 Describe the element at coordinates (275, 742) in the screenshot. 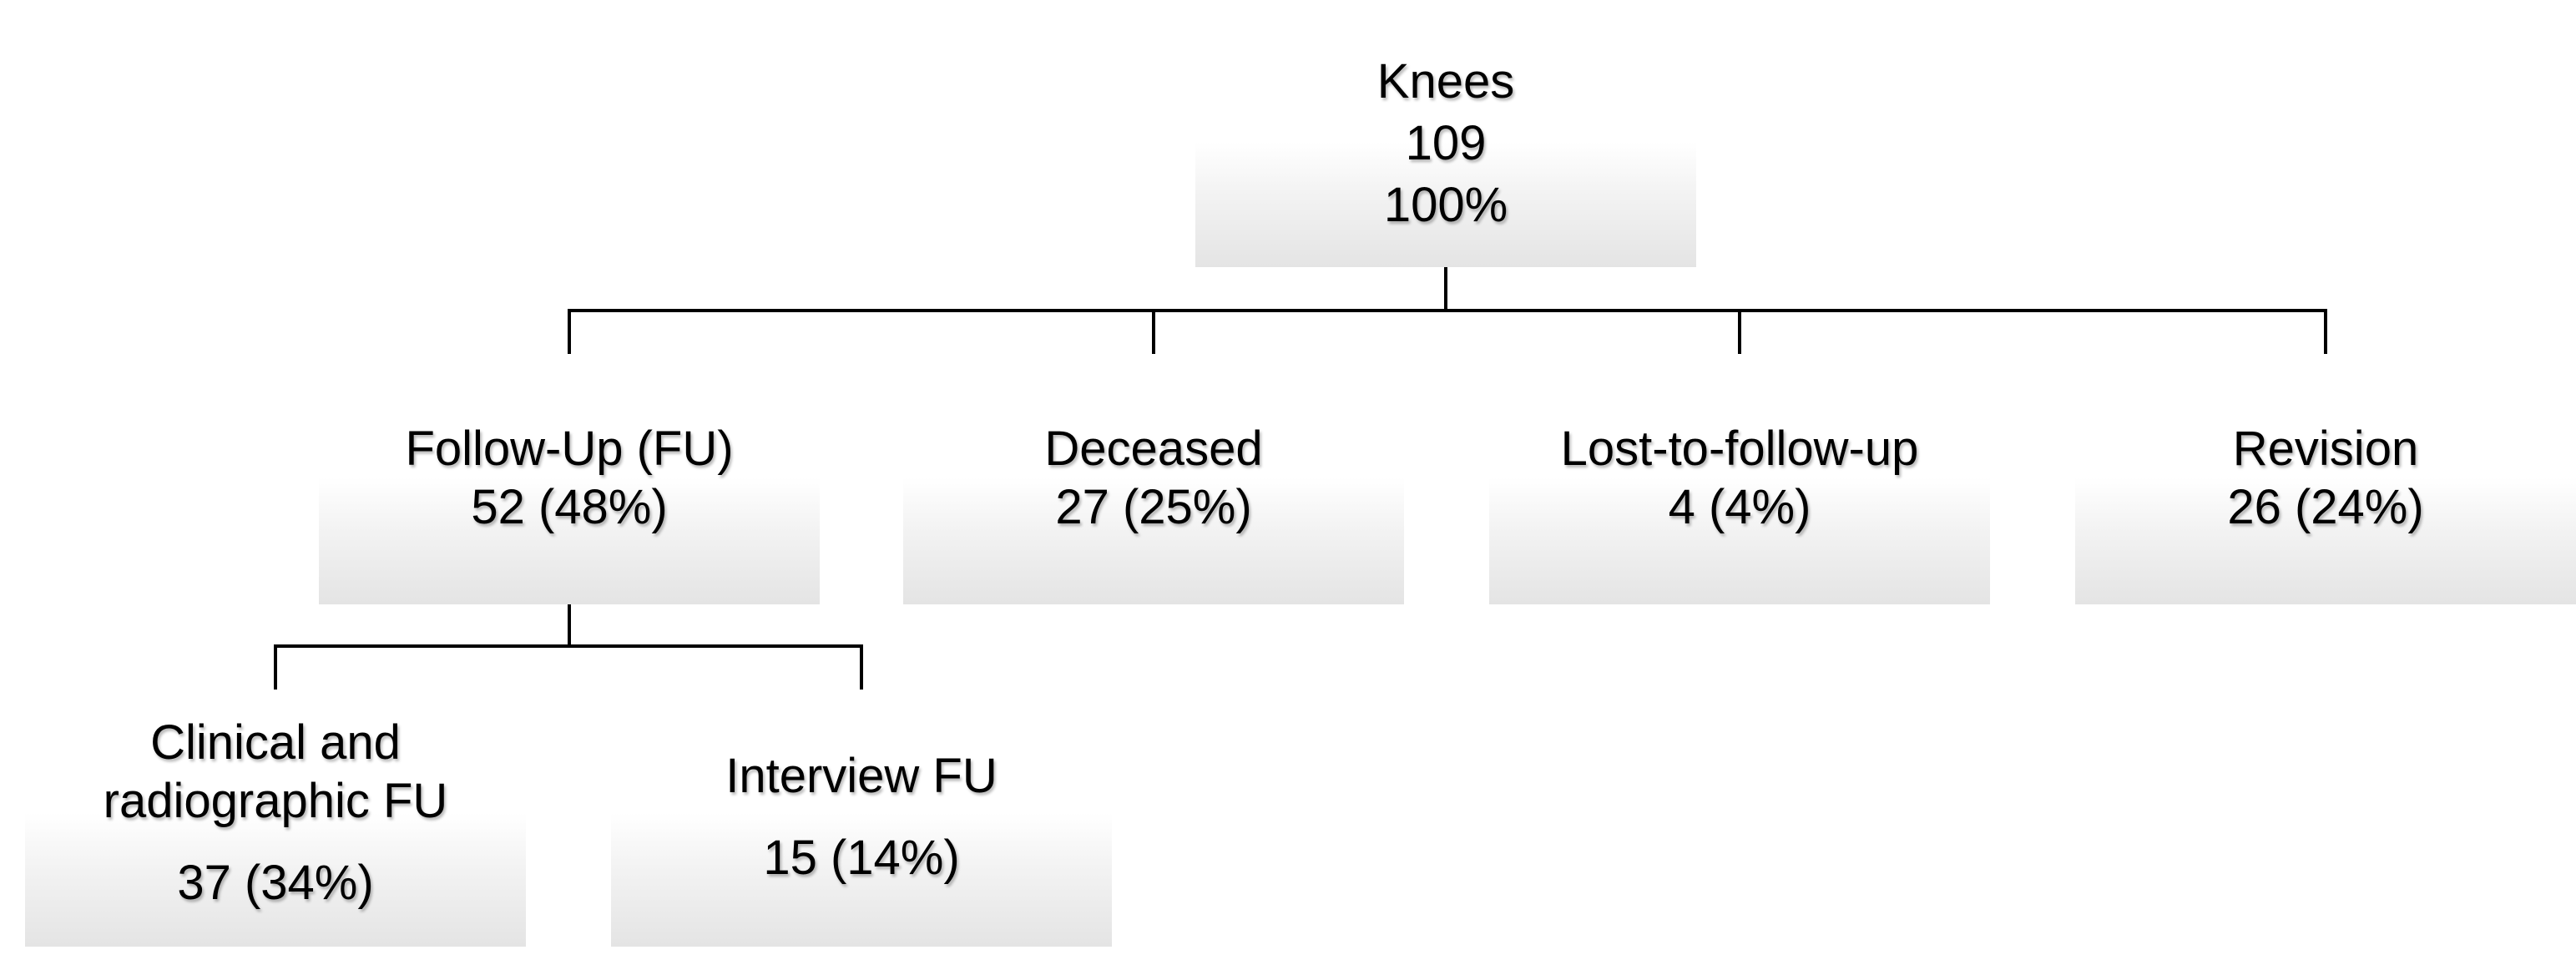

I see `node-clinical-label-line1: Clinical and` at that location.